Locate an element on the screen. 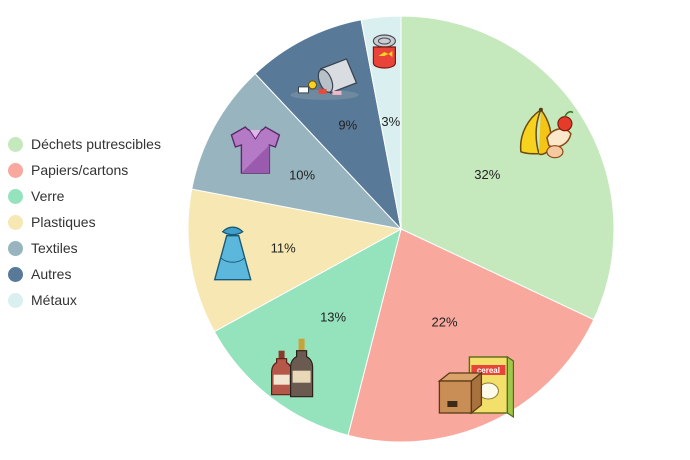 The image size is (690, 460). legend-item-textiles: Textiles is located at coordinates (84, 248).